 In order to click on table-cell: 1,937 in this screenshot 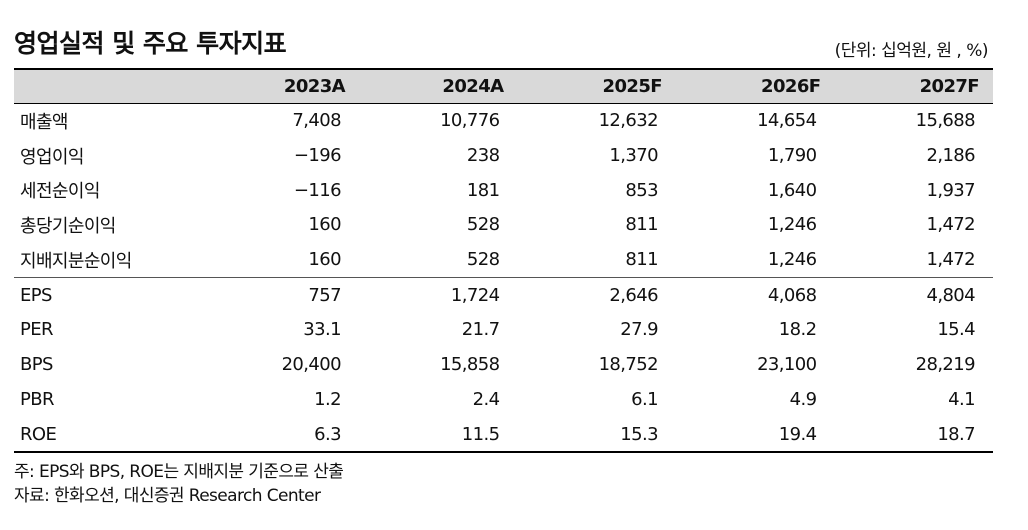, I will do `click(950, 190)`.